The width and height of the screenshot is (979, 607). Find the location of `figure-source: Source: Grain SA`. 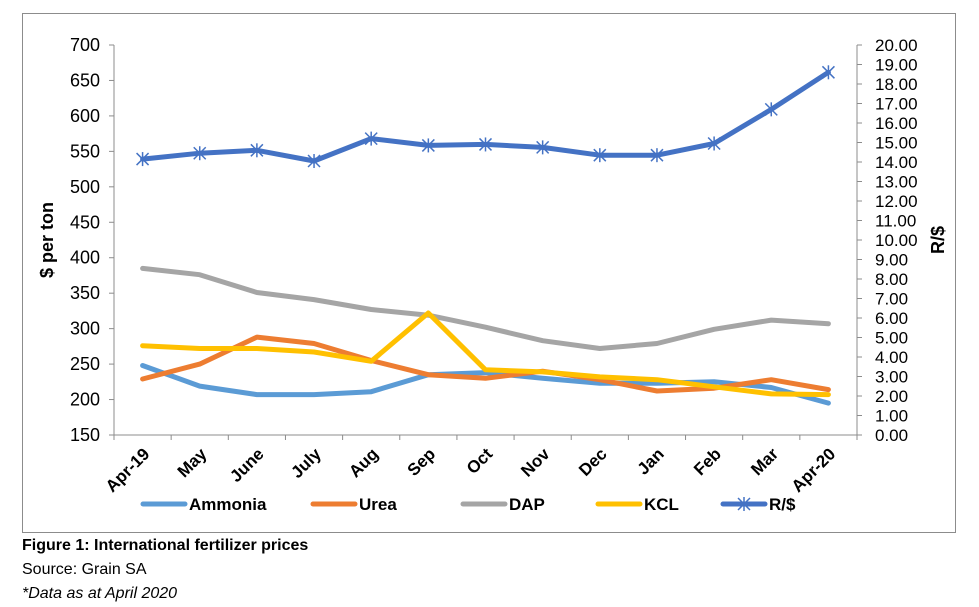

figure-source: Source: Grain SA is located at coordinates (84, 569).